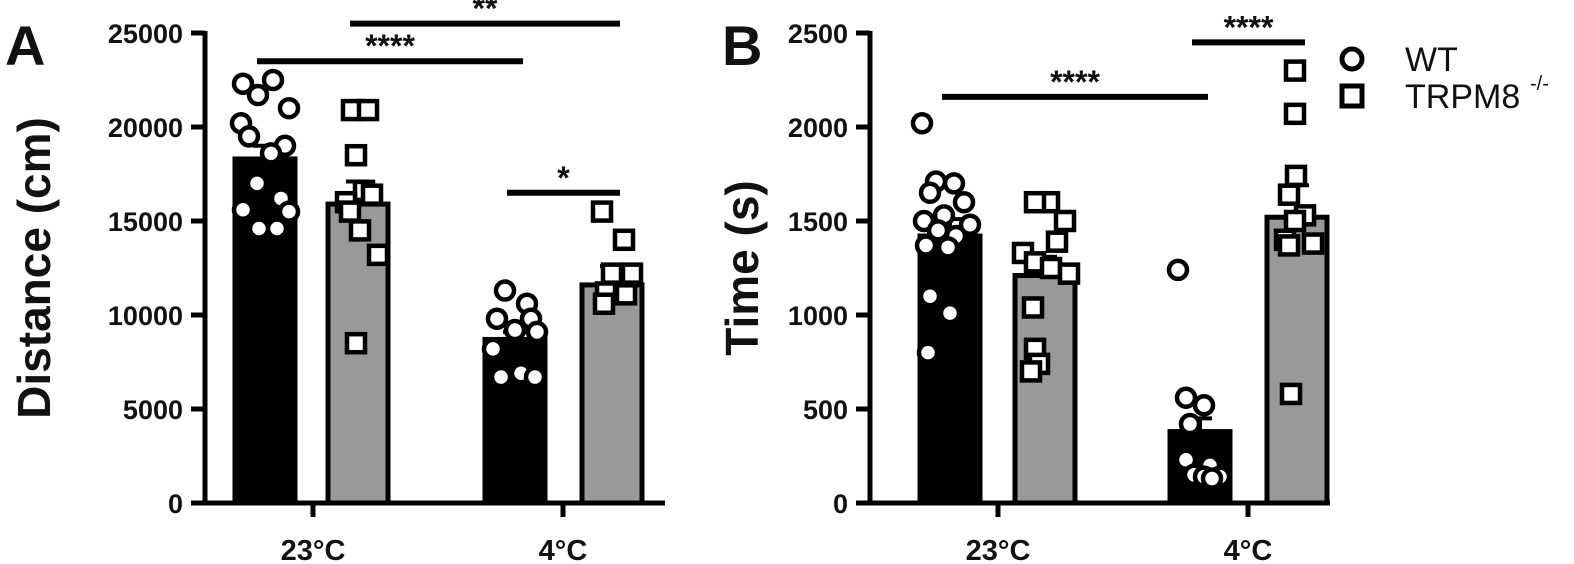 The image size is (1574, 564). I want to click on y-tick-label: 1000, so click(818, 316).